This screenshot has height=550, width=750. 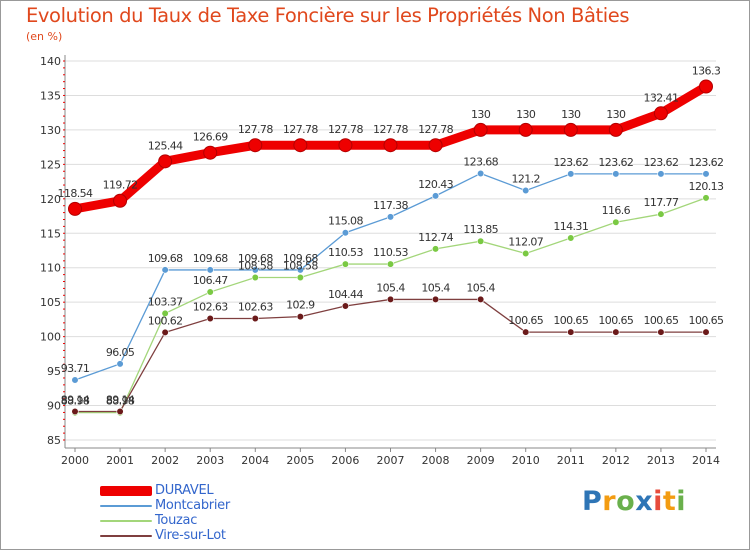 What do you see at coordinates (75, 399) in the screenshot?
I see `data-label-vire-sur-lot: 89.14` at bounding box center [75, 399].